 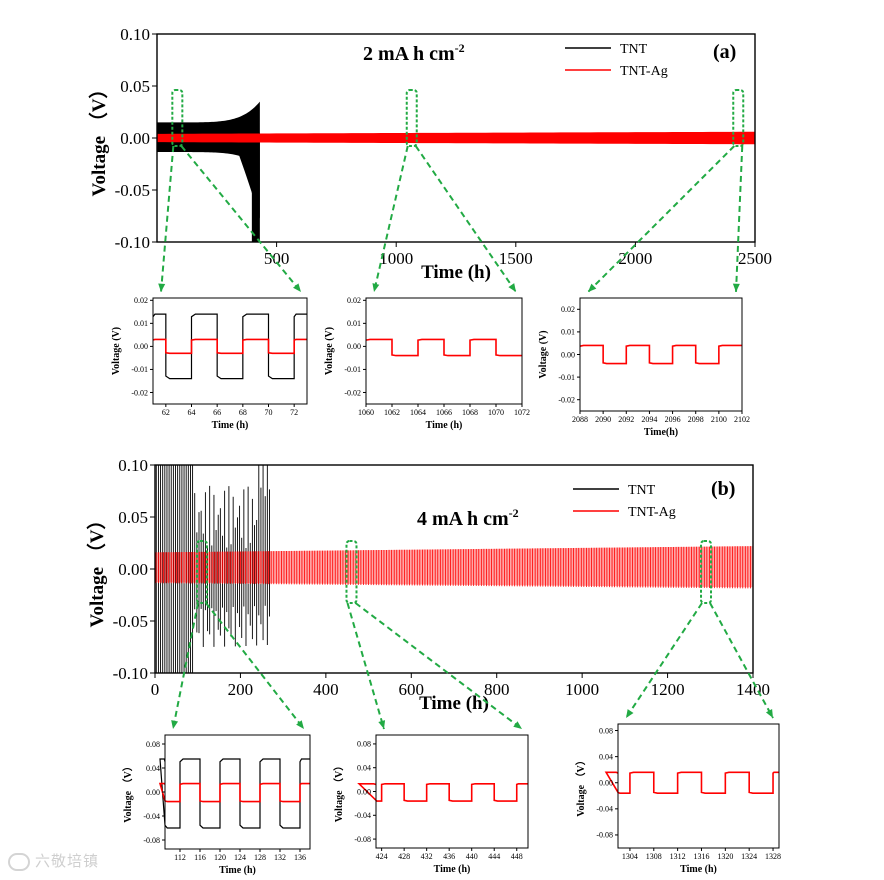 I want to click on legend-label: TNT-Ag, so click(x=644, y=71).